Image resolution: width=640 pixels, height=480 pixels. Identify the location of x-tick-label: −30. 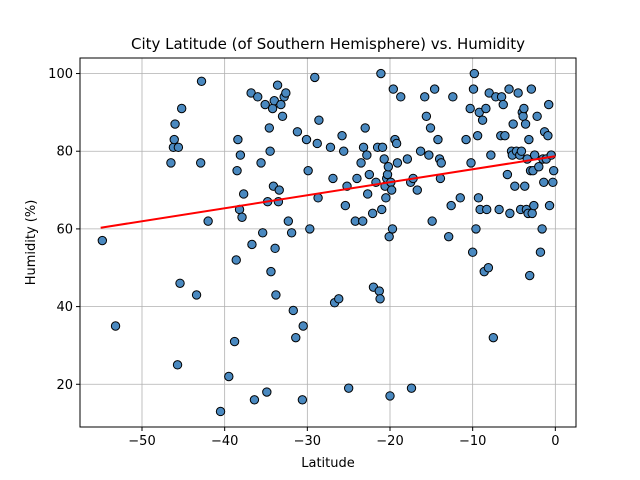
(307, 441).